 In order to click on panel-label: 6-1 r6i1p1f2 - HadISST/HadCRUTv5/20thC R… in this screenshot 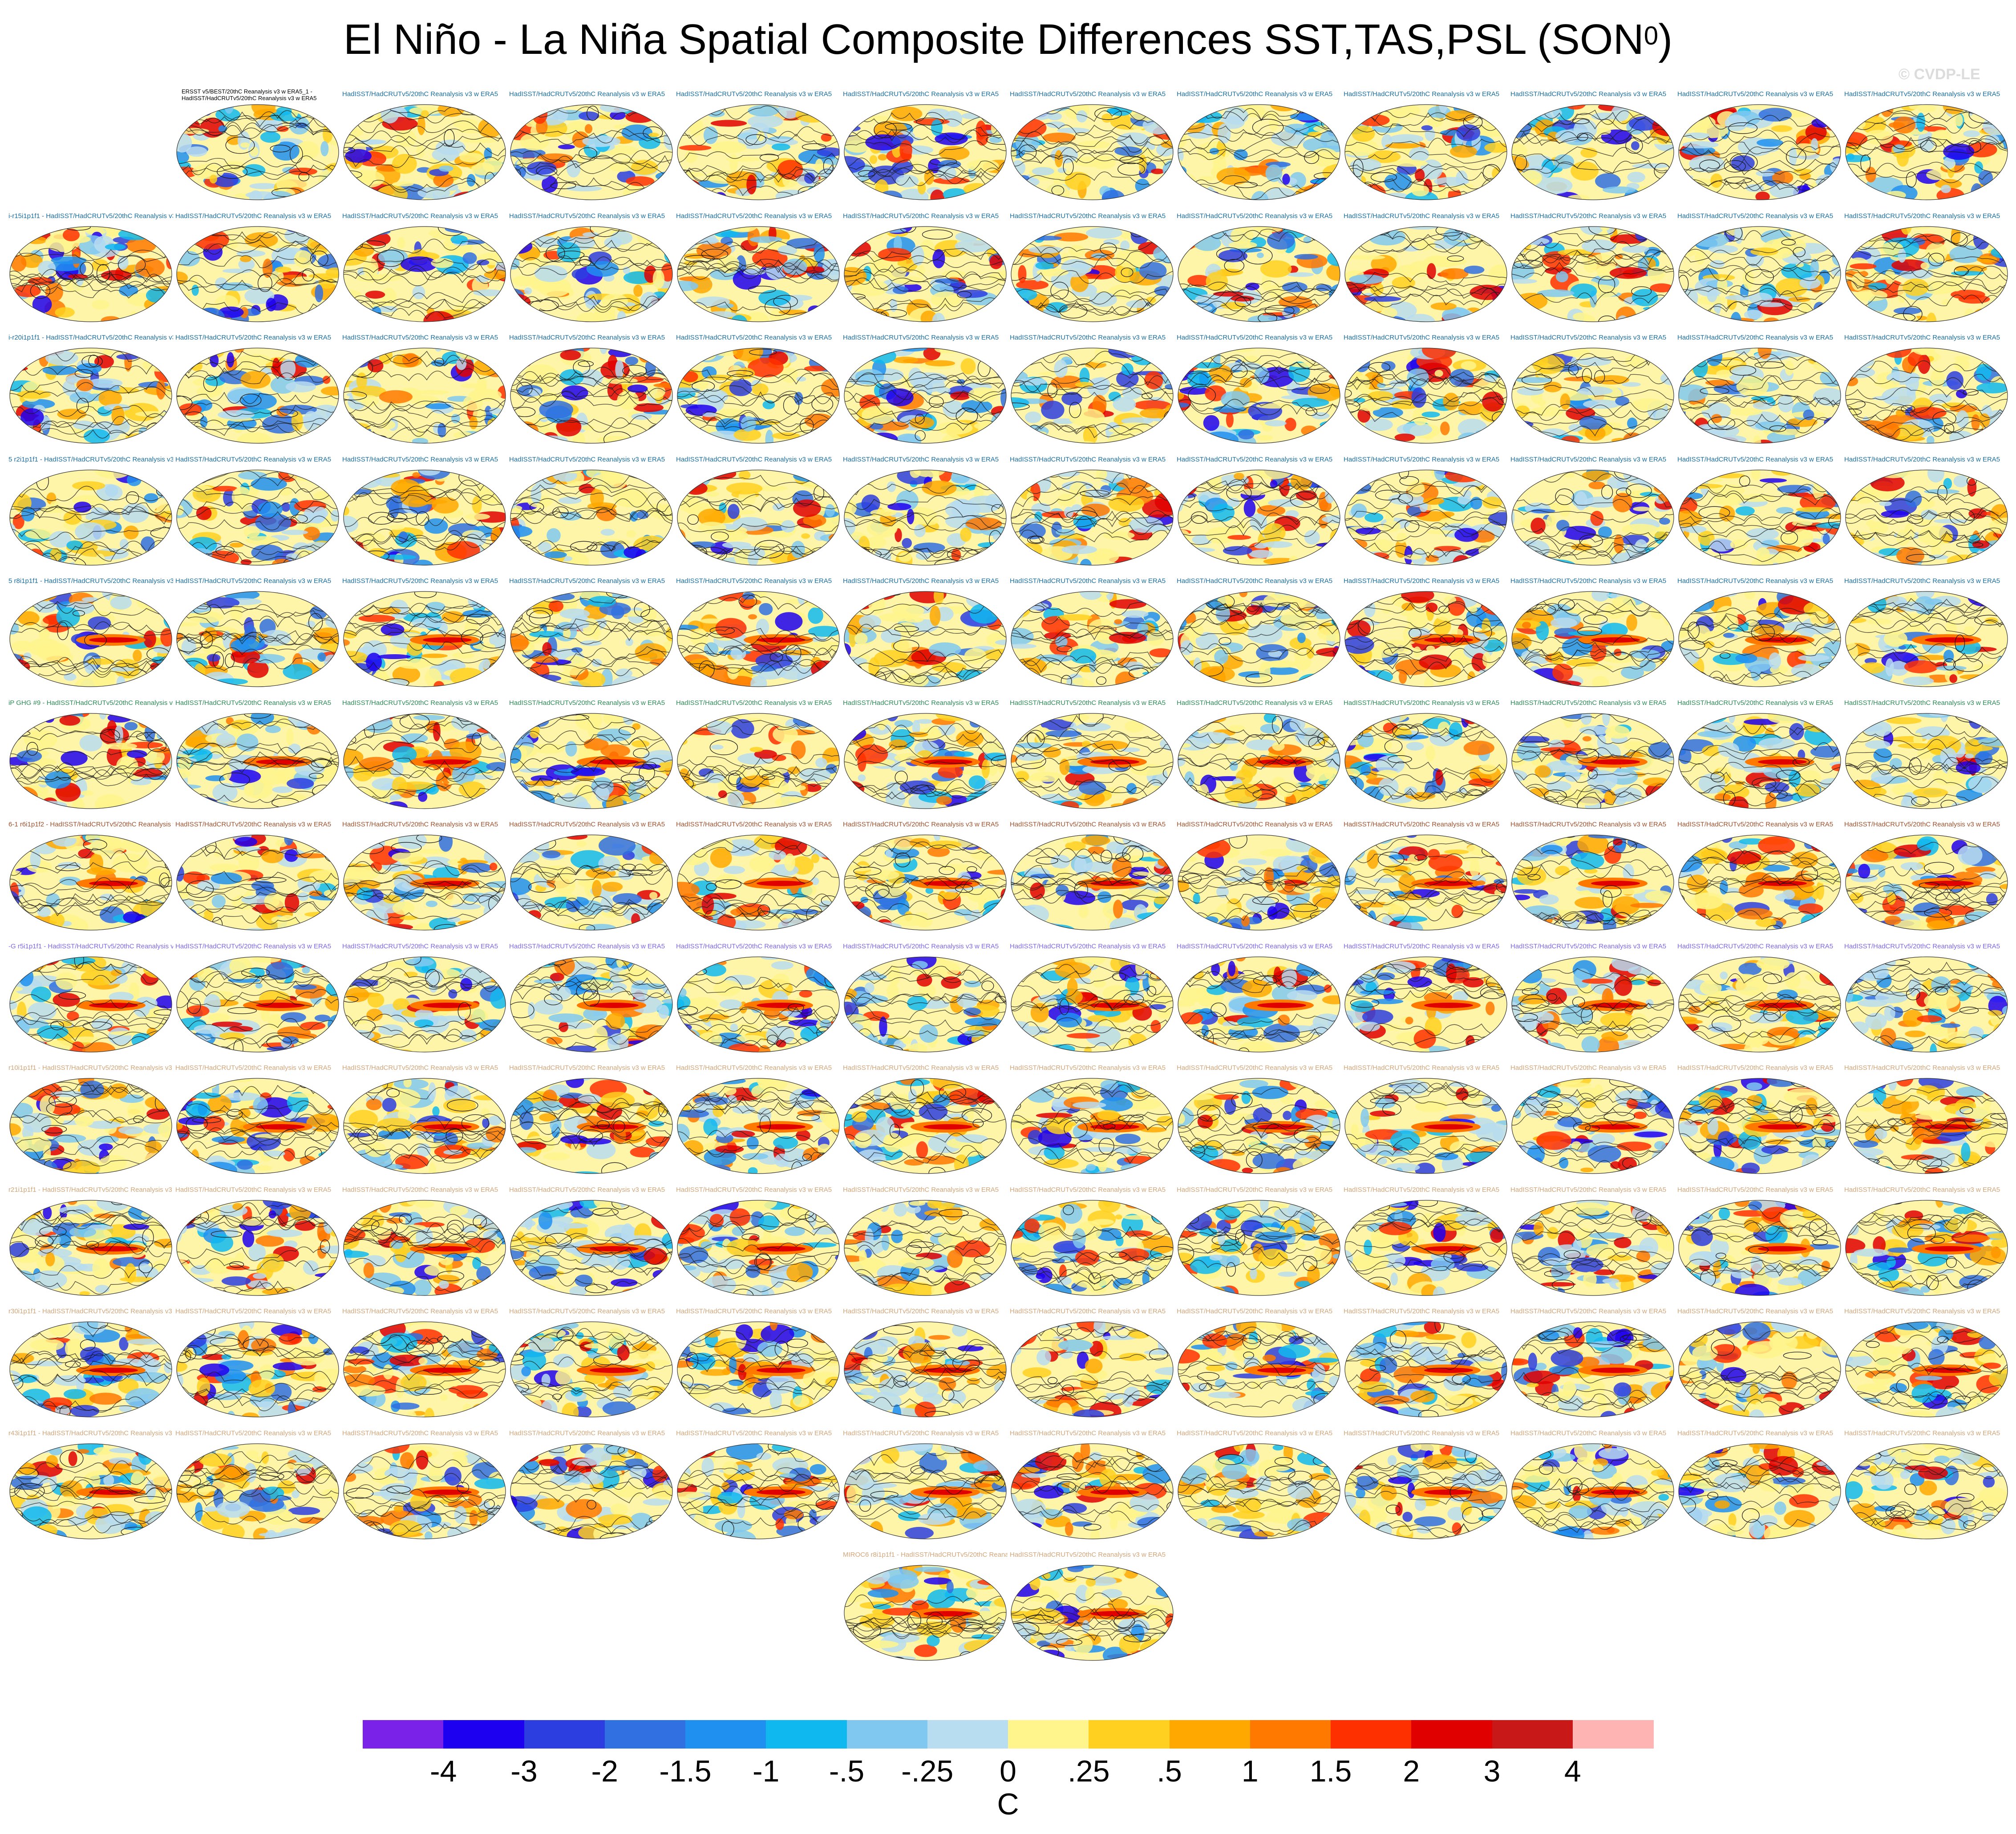, I will do `click(90, 824)`.